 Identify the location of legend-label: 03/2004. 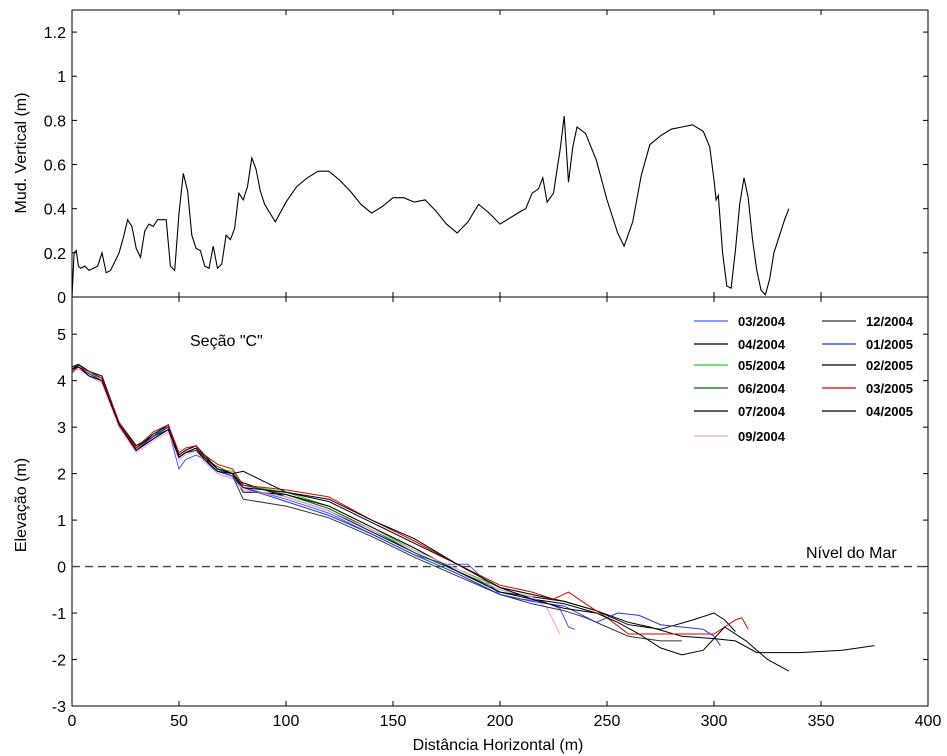
(762, 321).